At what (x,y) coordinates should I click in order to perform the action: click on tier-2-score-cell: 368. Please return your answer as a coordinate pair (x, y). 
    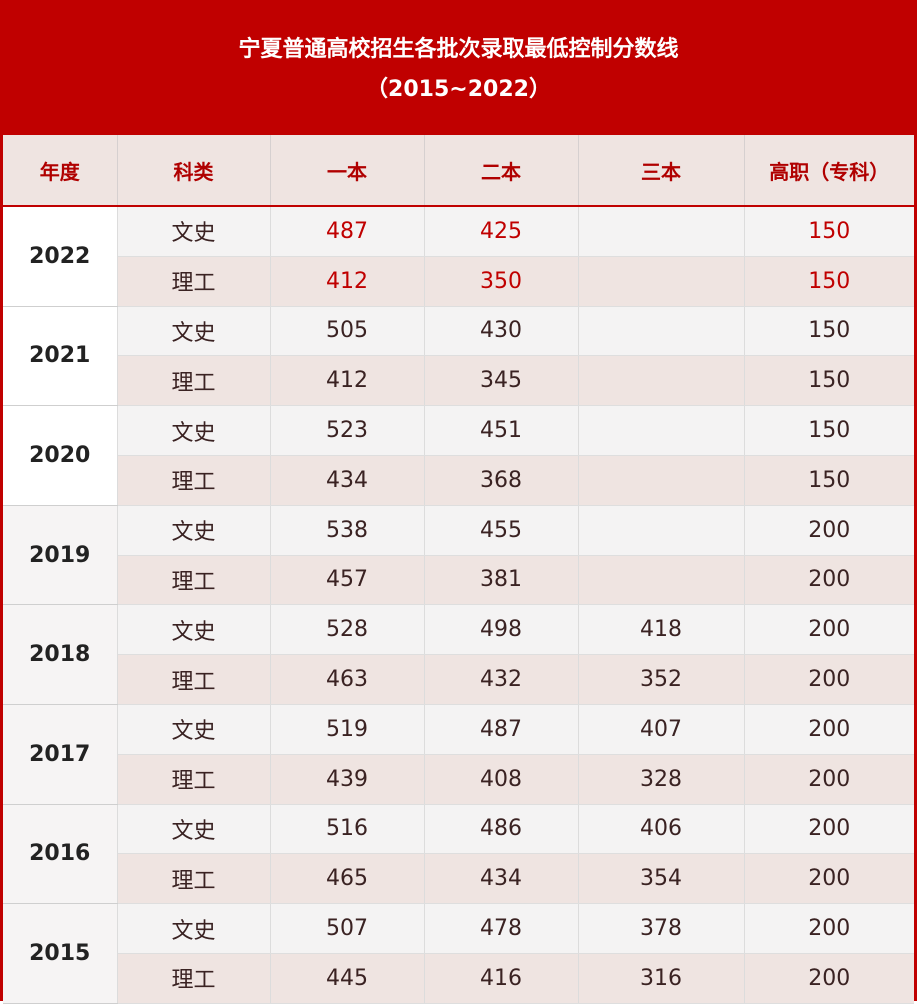
    Looking at the image, I should click on (501, 480).